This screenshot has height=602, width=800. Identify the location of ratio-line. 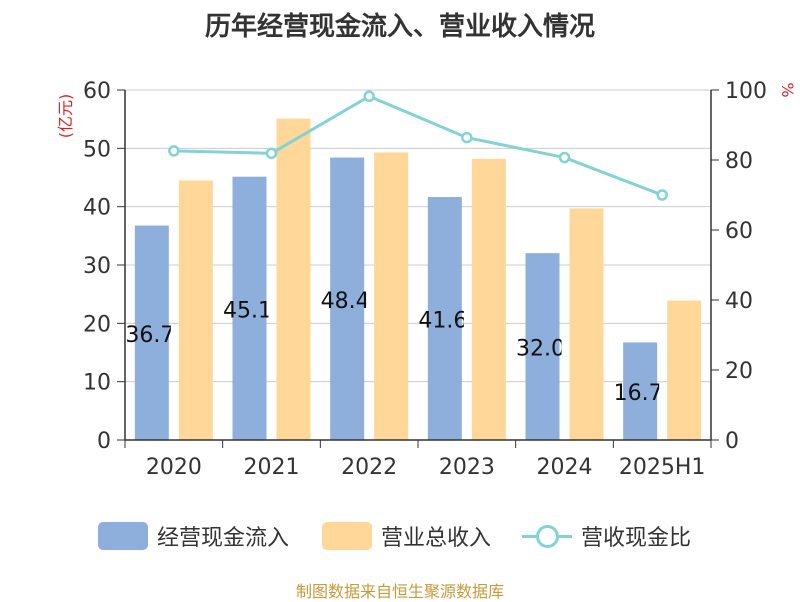
(418, 145).